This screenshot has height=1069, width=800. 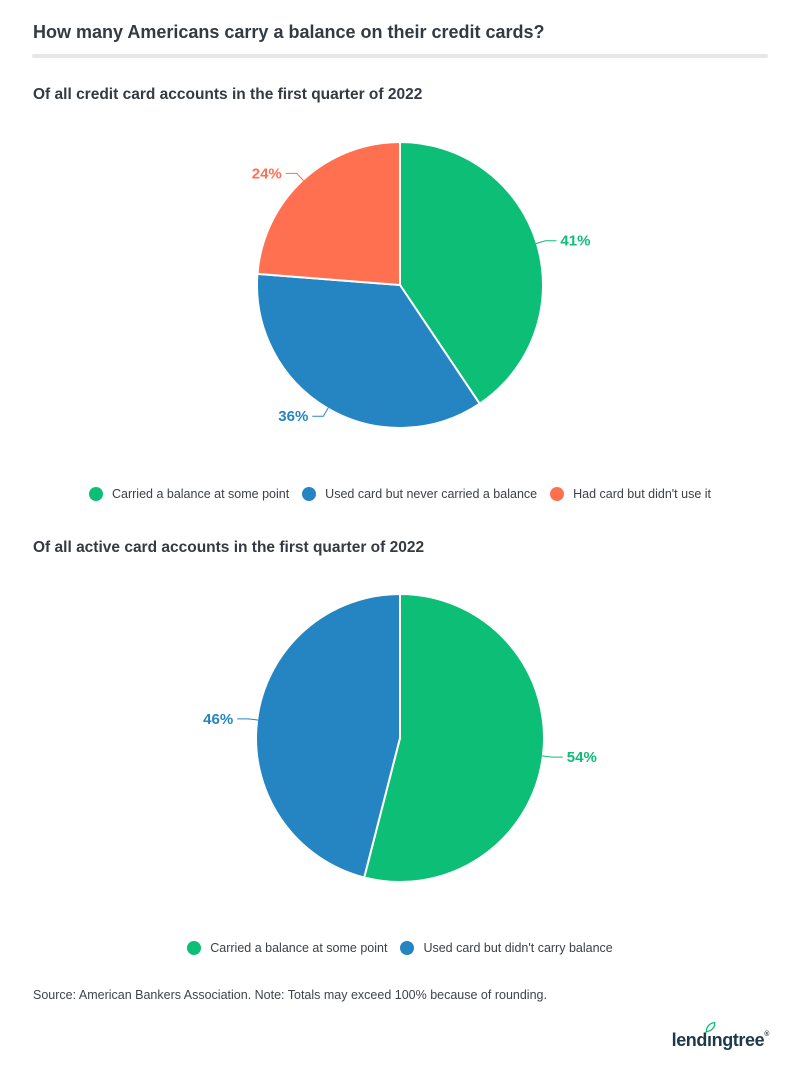 I want to click on registered-mark: ®, so click(x=766, y=1034).